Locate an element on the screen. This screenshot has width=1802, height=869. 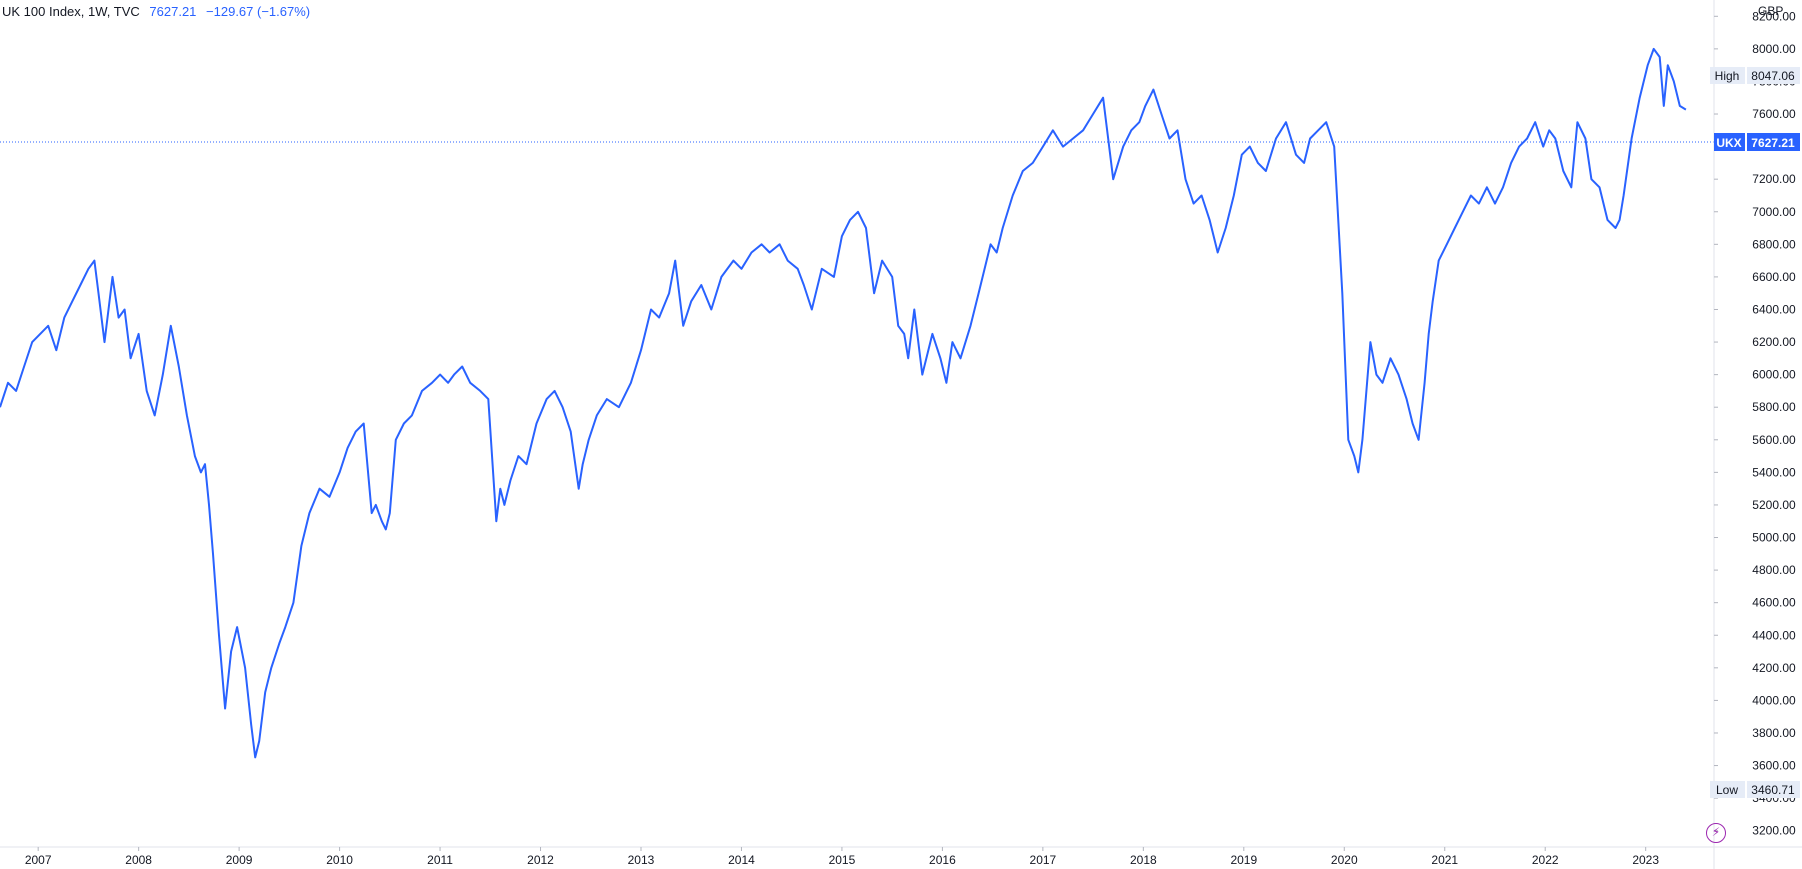
low-value-box is located at coordinates (1773, 789).